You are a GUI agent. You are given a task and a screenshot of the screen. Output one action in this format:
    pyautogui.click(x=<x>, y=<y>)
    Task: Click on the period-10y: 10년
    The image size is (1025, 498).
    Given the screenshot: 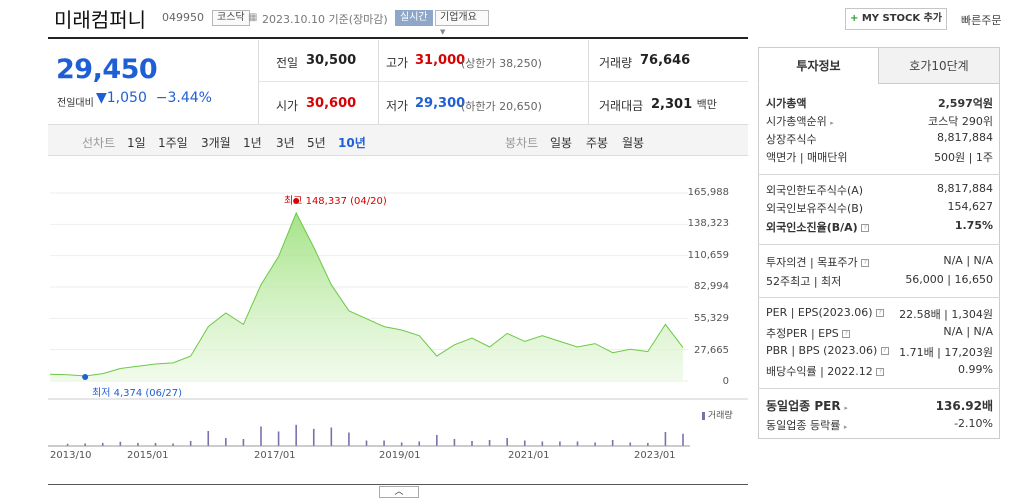 What is the action you would take?
    pyautogui.click(x=352, y=143)
    